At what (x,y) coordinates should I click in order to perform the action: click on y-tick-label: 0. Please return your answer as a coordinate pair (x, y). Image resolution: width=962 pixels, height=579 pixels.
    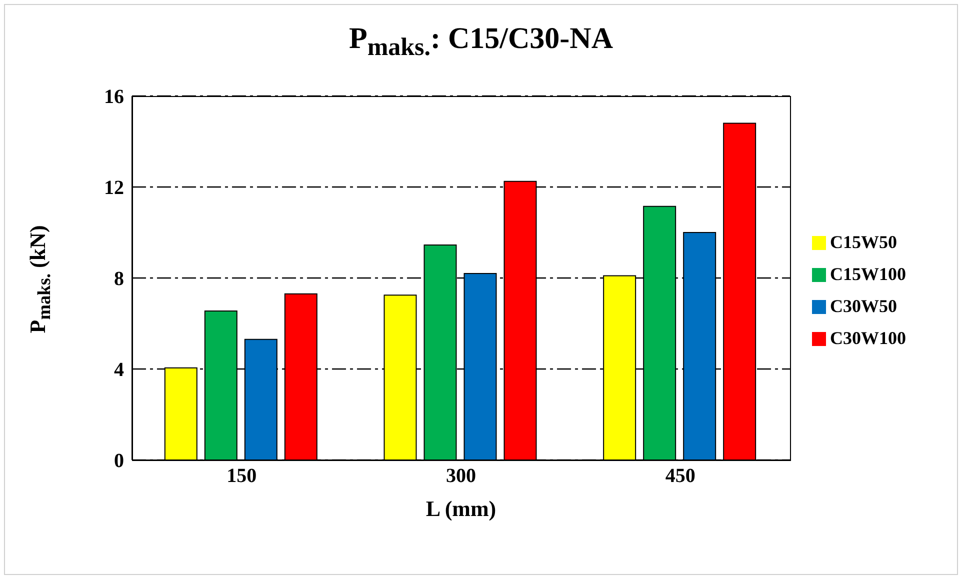
    Looking at the image, I should click on (119, 461).